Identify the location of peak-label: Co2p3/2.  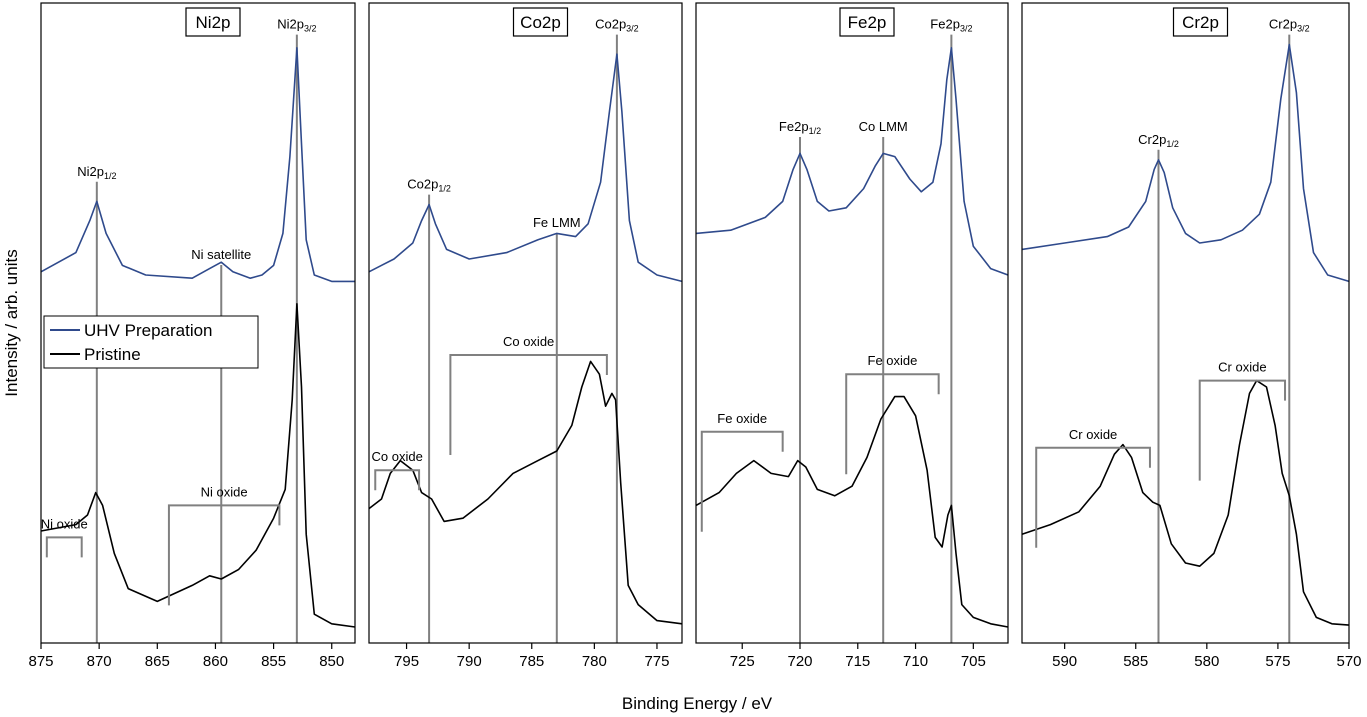
(617, 25).